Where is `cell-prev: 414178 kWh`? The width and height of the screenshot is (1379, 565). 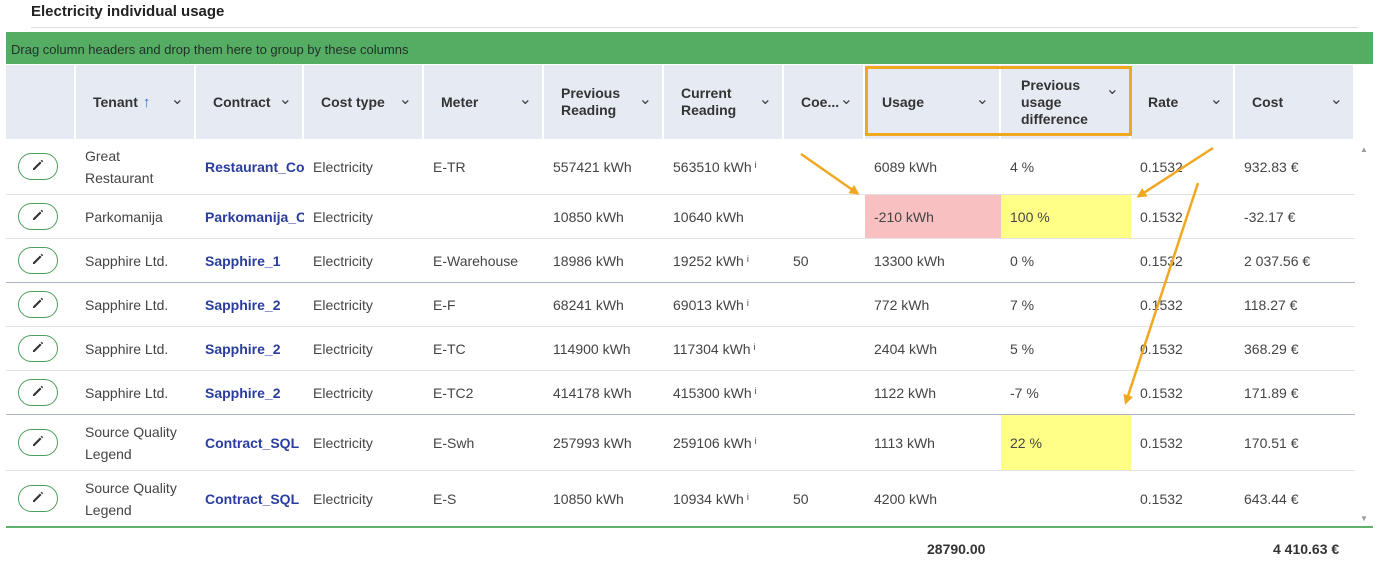 cell-prev: 414178 kWh is located at coordinates (604, 392).